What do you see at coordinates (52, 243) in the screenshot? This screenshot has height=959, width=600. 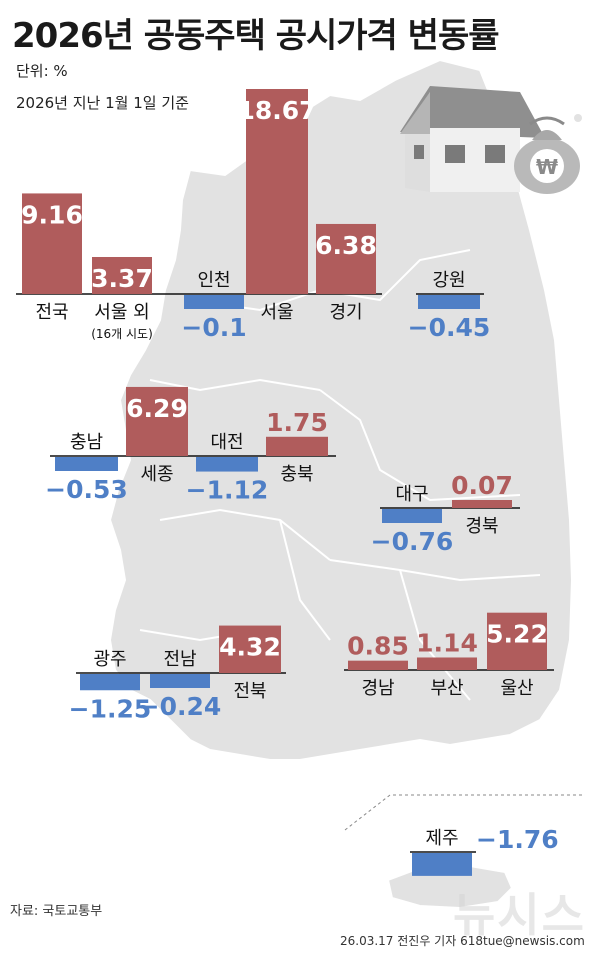 I see `bar-전국` at bounding box center [52, 243].